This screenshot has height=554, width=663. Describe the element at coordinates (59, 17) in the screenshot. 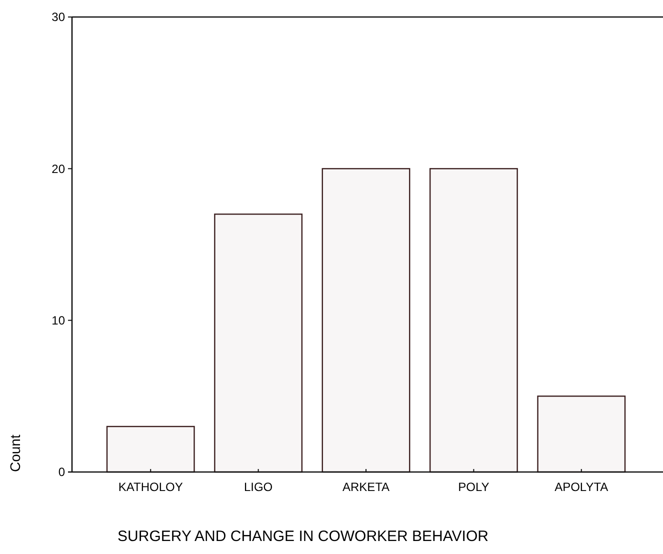

I see `y-tick-label: 30` at that location.